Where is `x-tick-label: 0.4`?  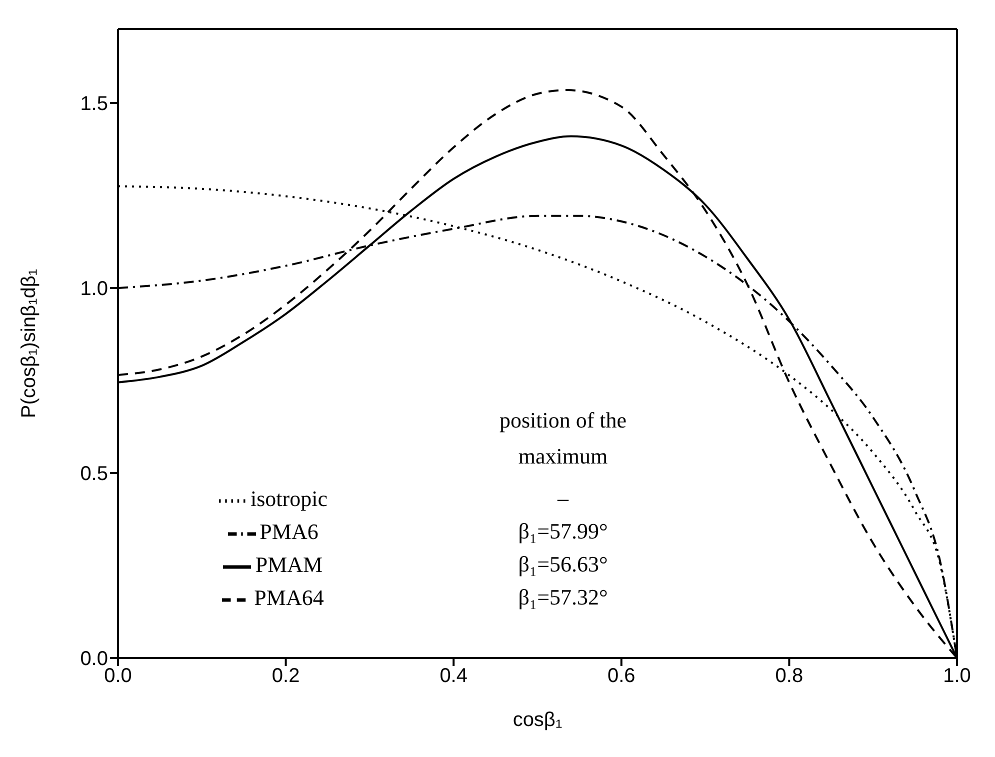 x-tick-label: 0.4 is located at coordinates (454, 676).